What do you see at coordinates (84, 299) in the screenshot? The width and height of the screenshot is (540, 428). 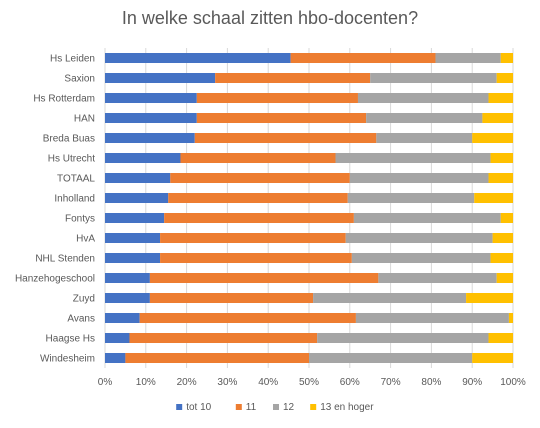 I see `category-label: Zuyd` at bounding box center [84, 299].